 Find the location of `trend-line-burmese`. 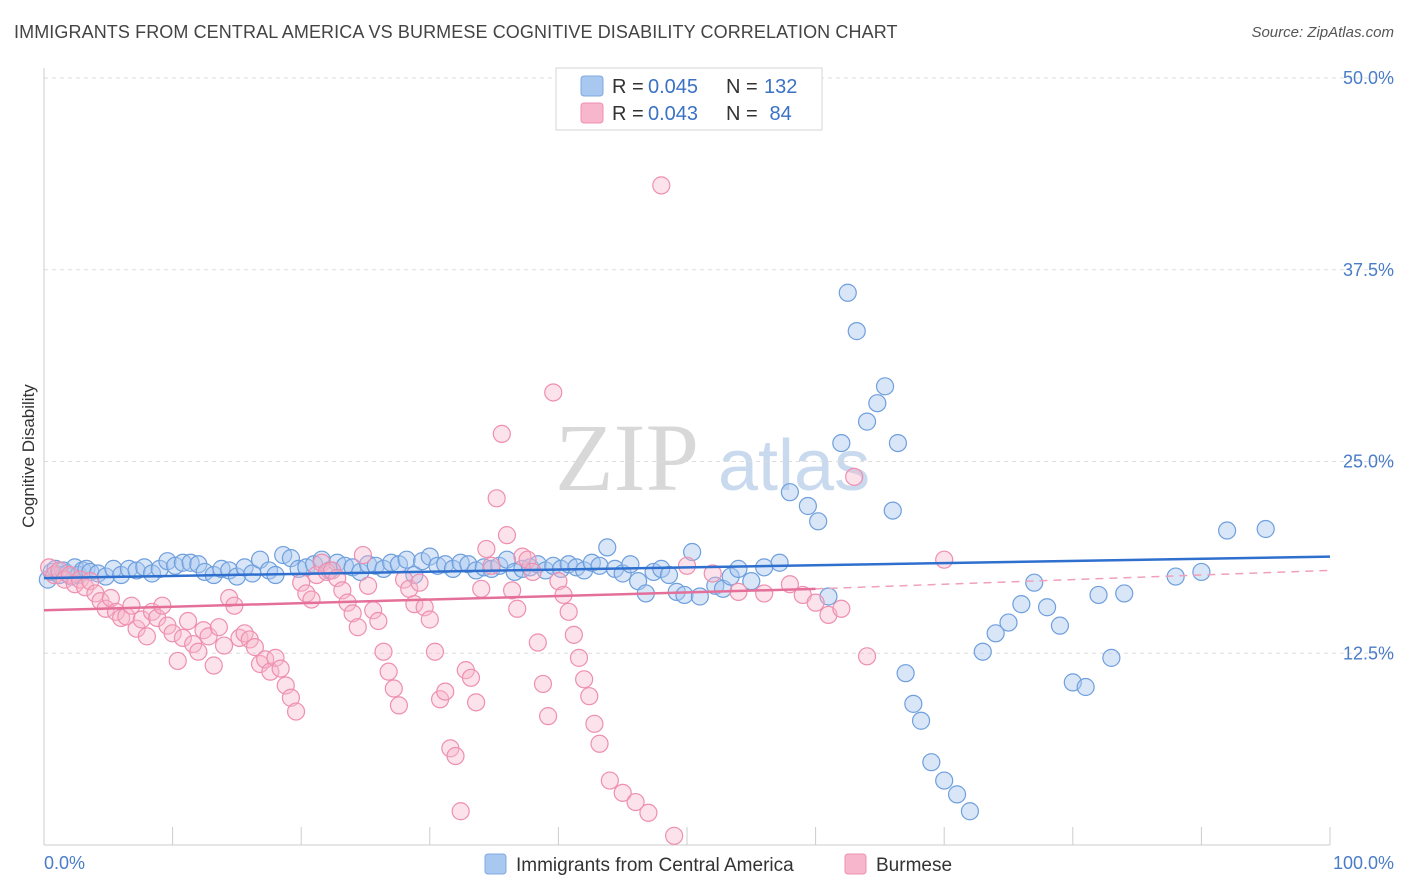

trend-line-burmese is located at coordinates (429, 599).